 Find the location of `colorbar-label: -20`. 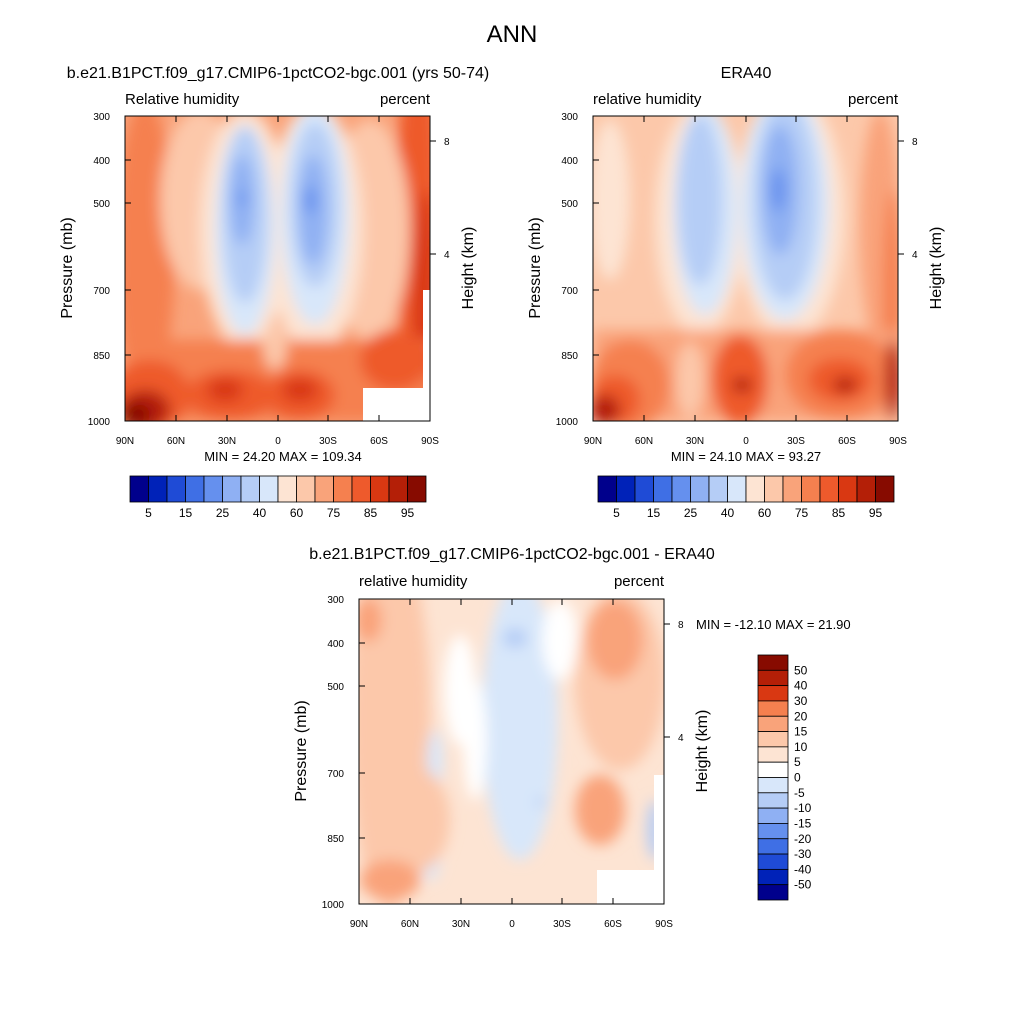

colorbar-label: -20 is located at coordinates (803, 839).